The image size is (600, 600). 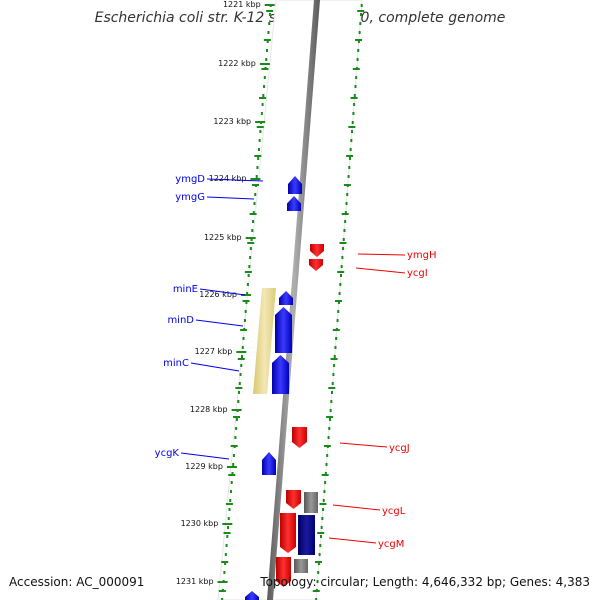 What do you see at coordinates (295, 185) in the screenshot?
I see `gene-ymgD` at bounding box center [295, 185].